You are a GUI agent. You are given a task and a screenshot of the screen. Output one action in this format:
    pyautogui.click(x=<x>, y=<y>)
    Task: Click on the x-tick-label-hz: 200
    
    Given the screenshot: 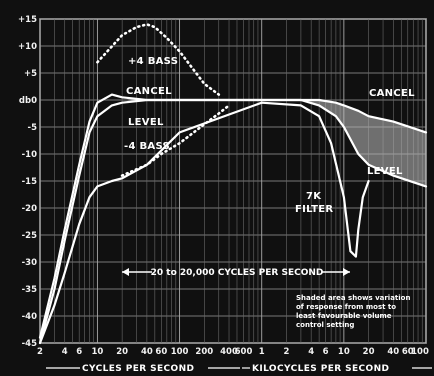 What is the action you would take?
    pyautogui.click(x=204, y=352)
    